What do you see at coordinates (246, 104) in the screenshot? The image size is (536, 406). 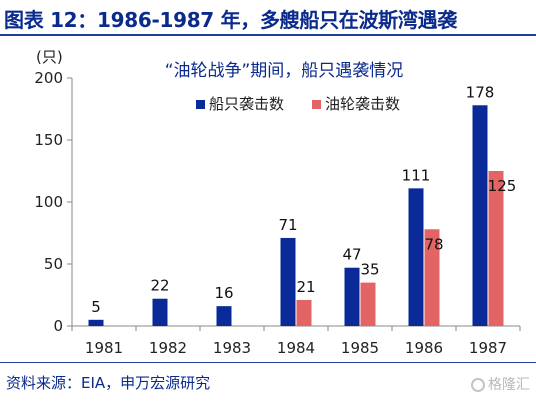 I see `legend-label-ship-attacks: 船只袭击数` at bounding box center [246, 104].